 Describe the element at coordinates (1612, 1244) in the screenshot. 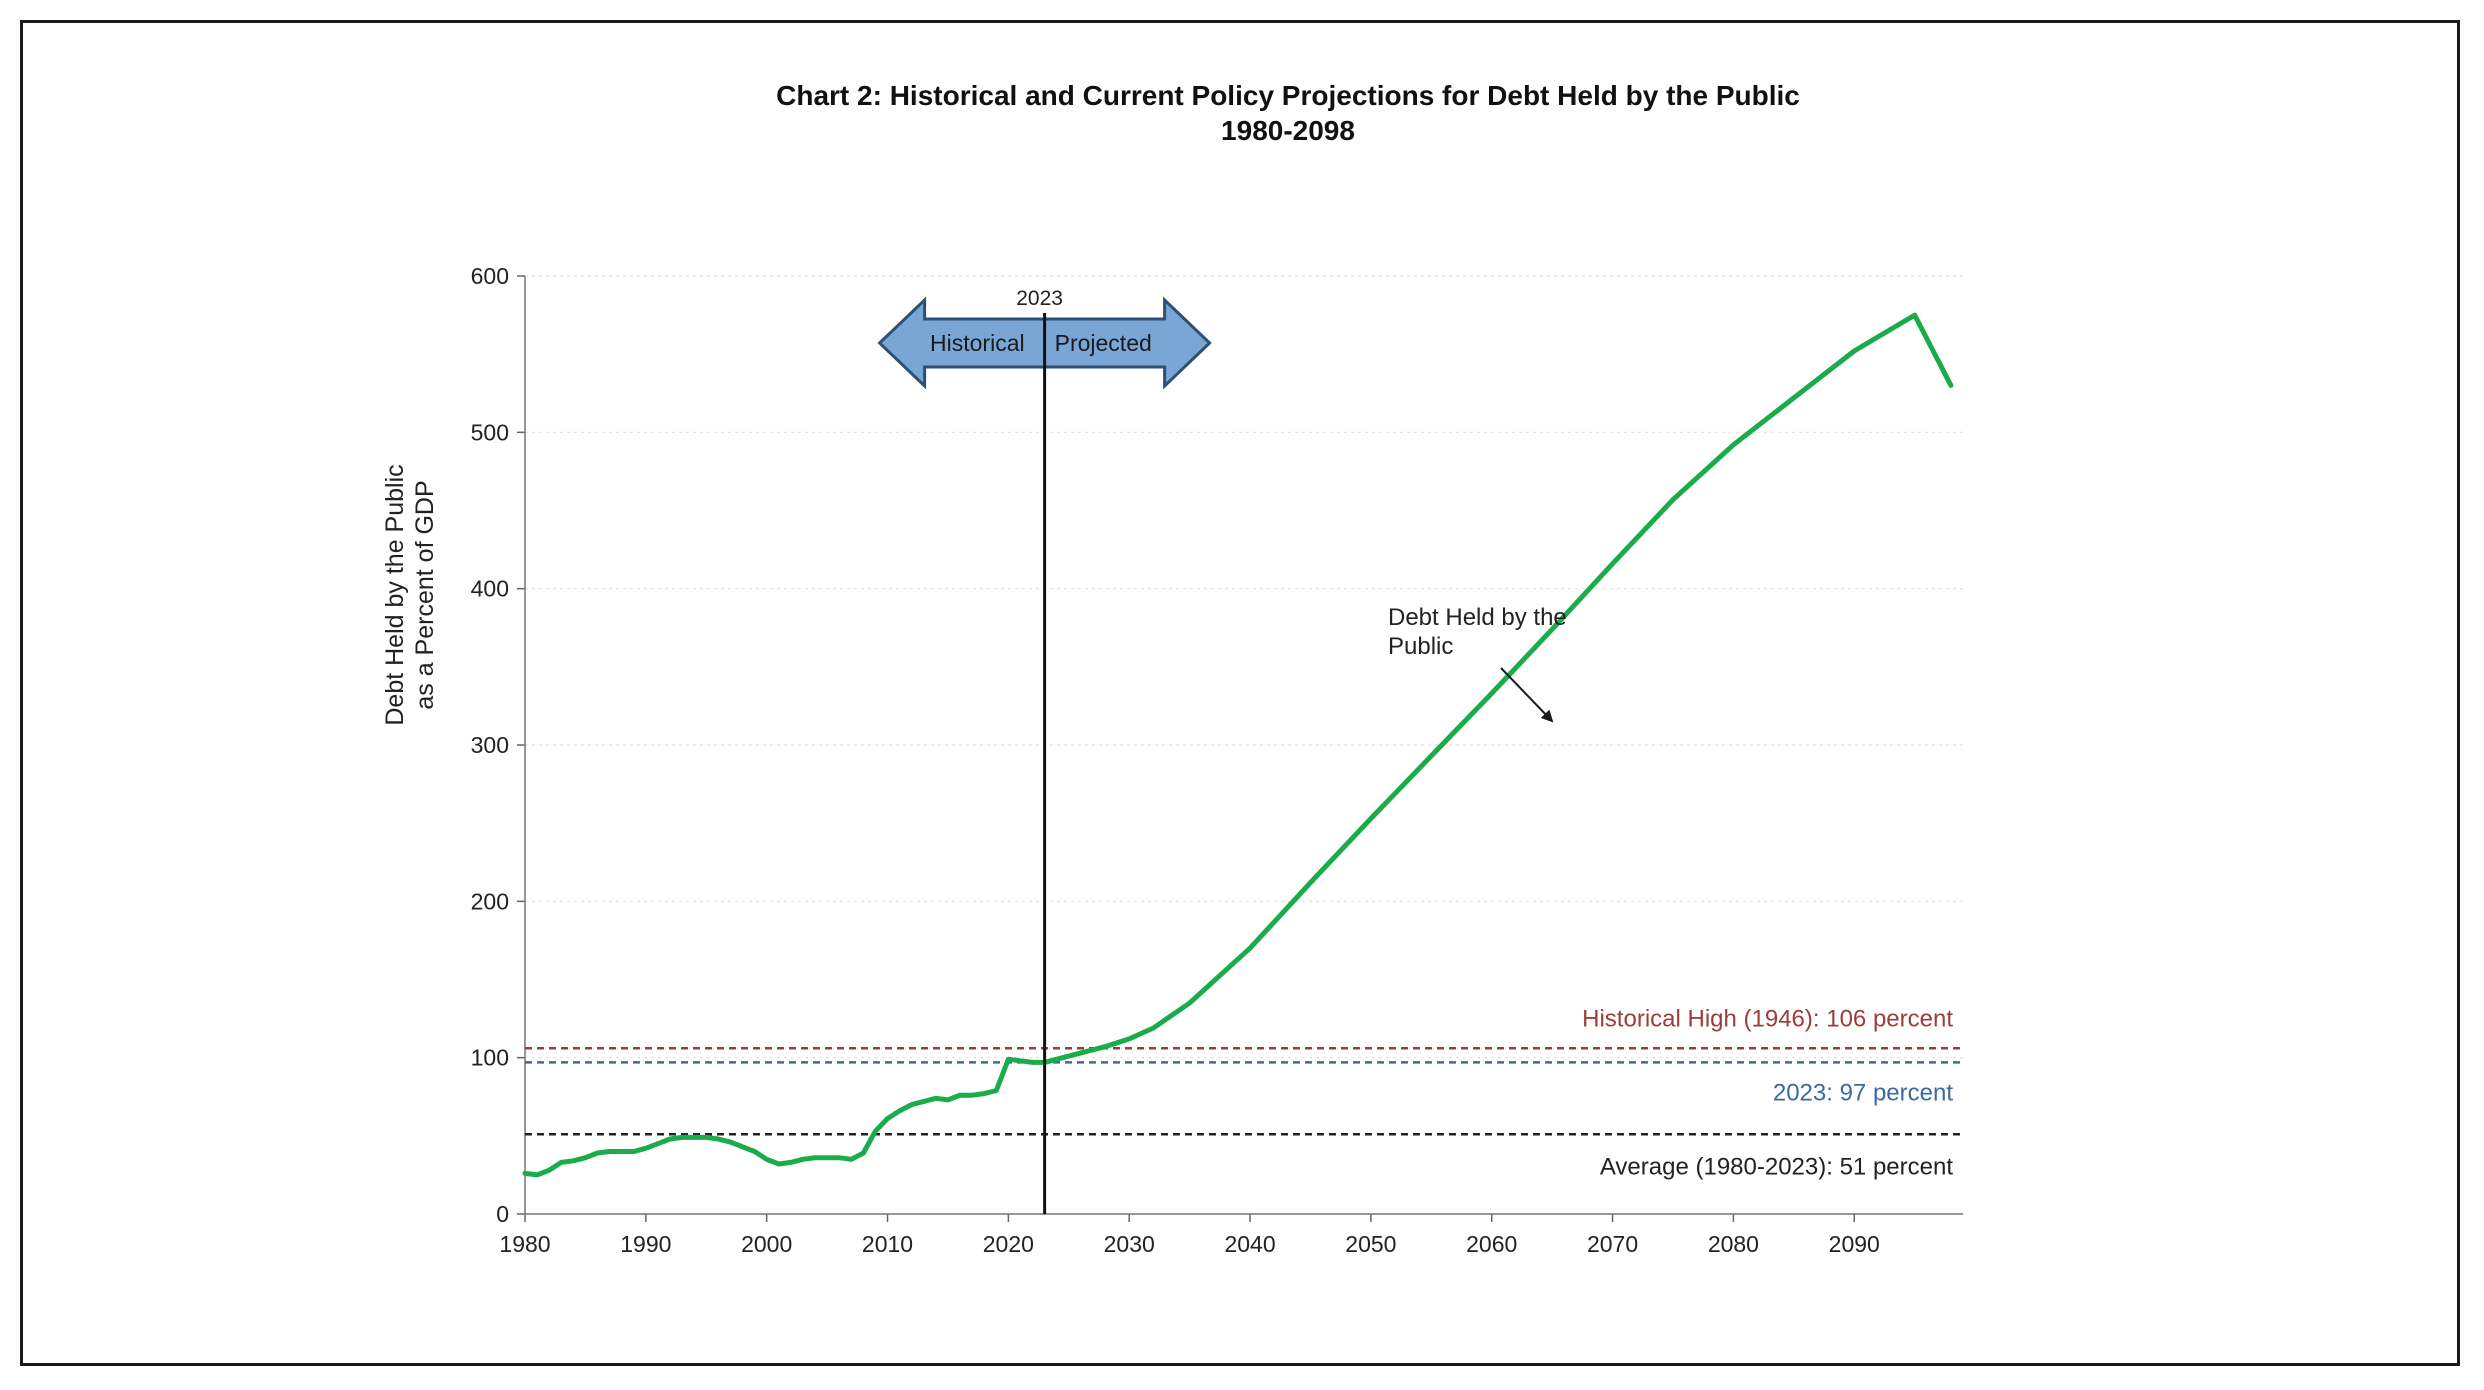

I see `x-tick-label: 2070` at that location.